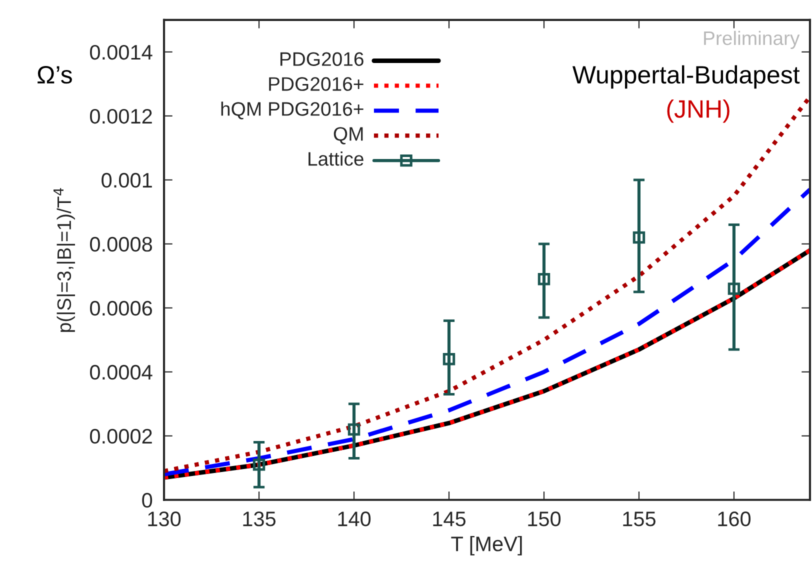 Image resolution: width=812 pixels, height=570 pixels. I want to click on legend-label: PDG2016, so click(322, 59).